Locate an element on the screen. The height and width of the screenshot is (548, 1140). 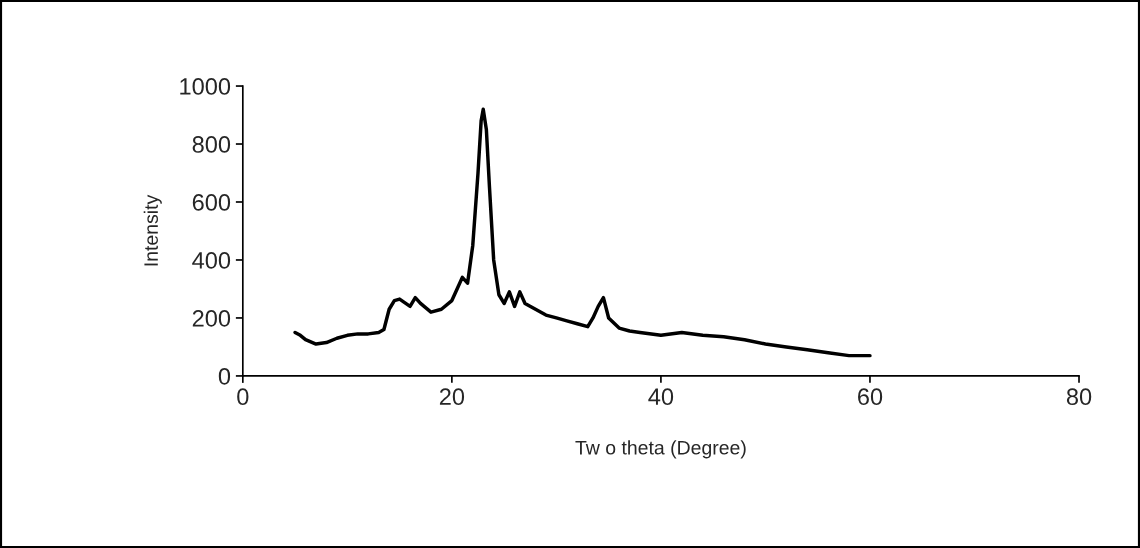
x-tick-label: 0 is located at coordinates (243, 397).